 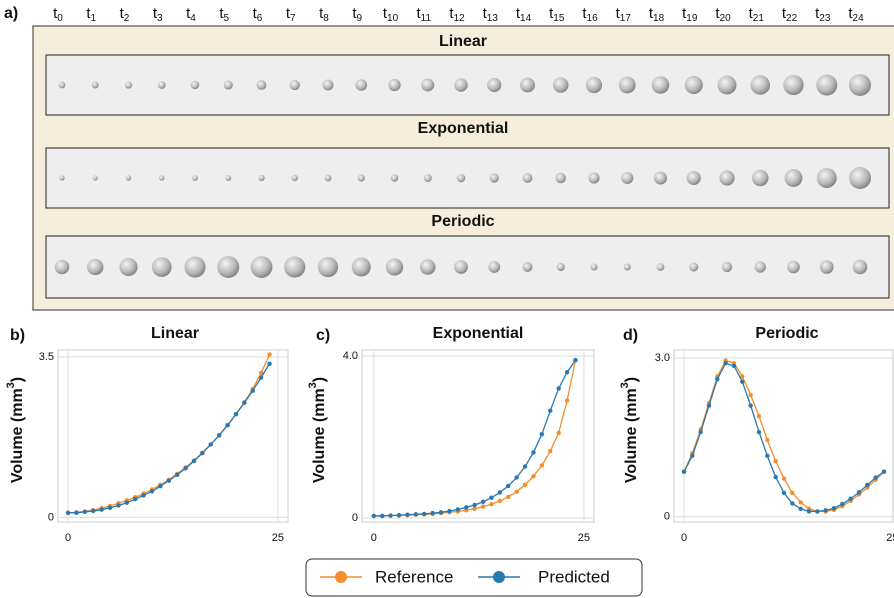 I want to click on time-label: t14, so click(x=524, y=14).